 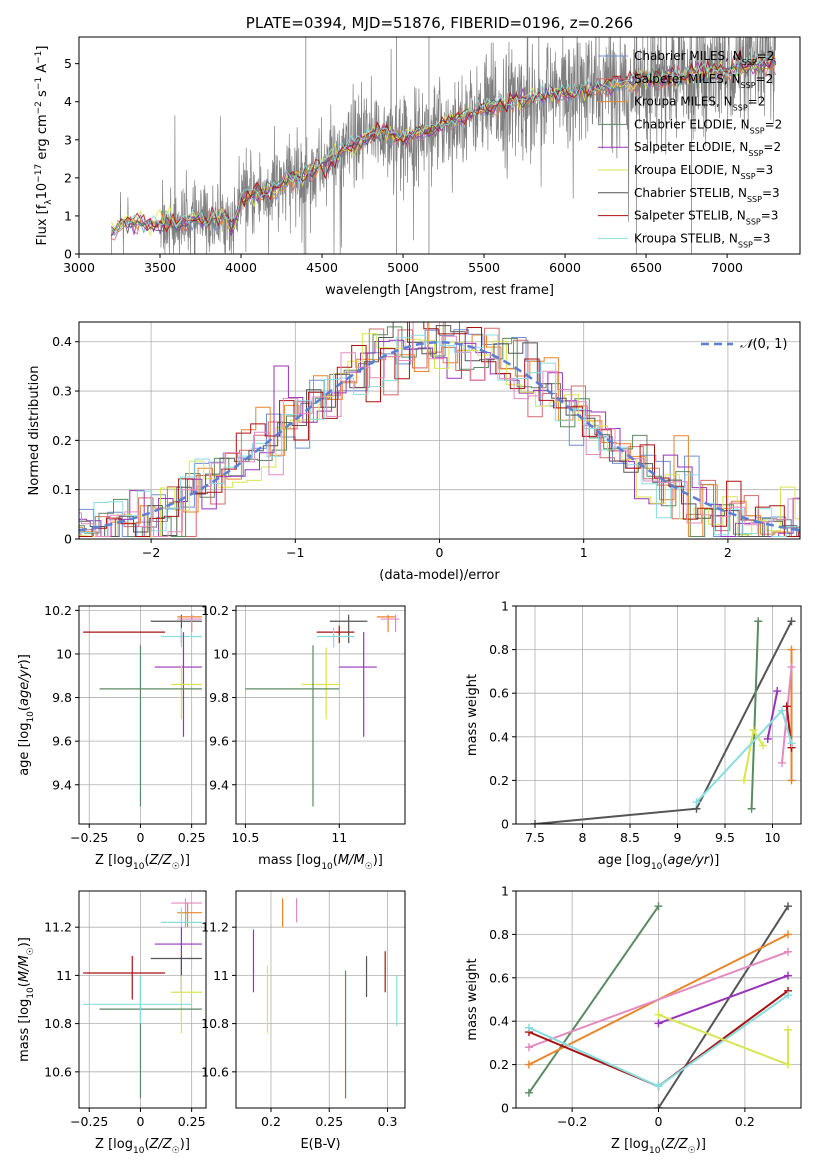 I want to click on legend-entry: Kroupa STELIB, NSSP=3, so click(x=702, y=240).